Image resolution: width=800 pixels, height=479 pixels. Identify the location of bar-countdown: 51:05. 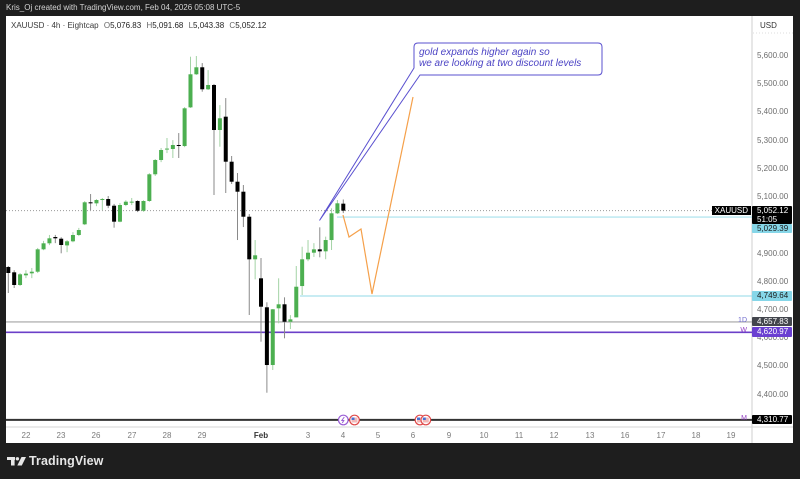
(767, 220).